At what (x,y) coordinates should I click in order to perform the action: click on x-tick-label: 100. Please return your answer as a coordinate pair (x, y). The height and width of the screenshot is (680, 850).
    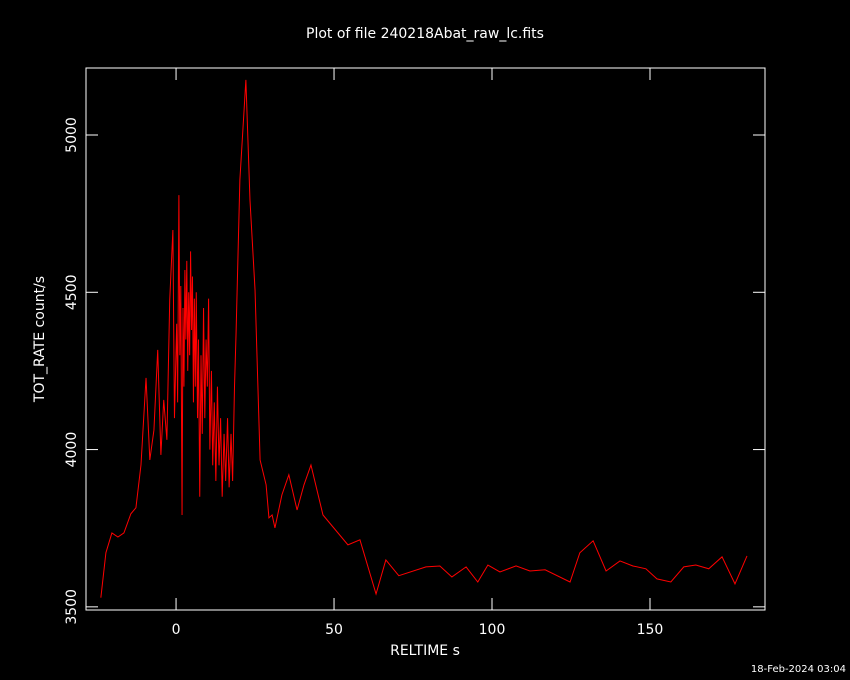
    Looking at the image, I should click on (492, 630).